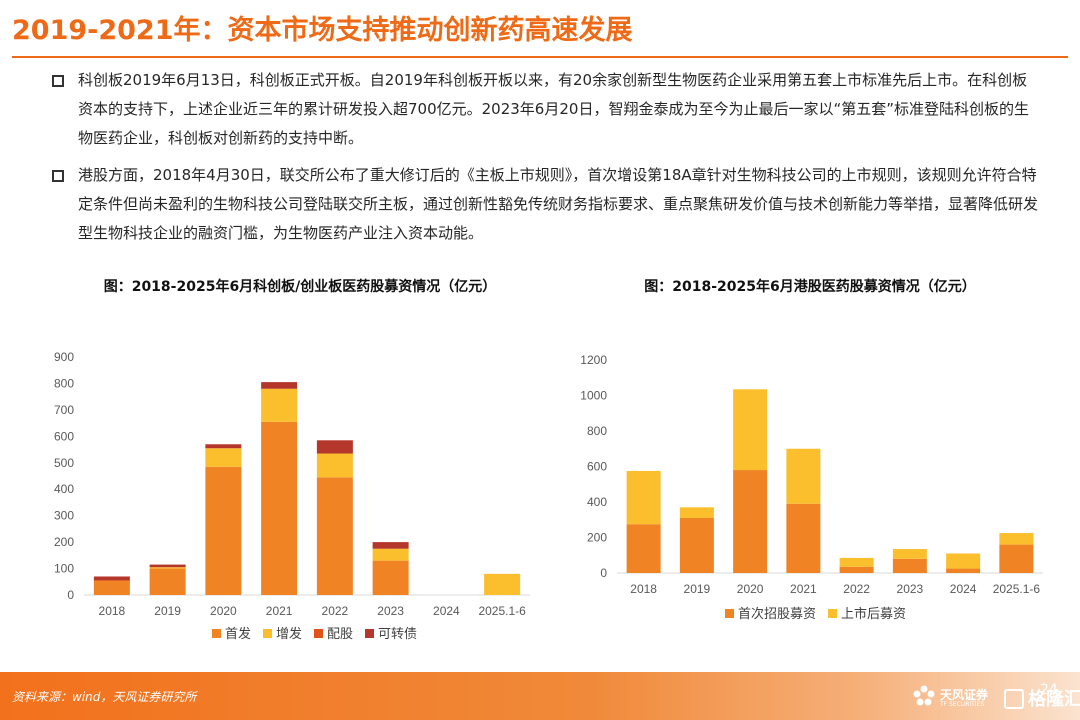 This screenshot has width=1080, height=720. I want to click on page-number: 24, so click(1049, 690).